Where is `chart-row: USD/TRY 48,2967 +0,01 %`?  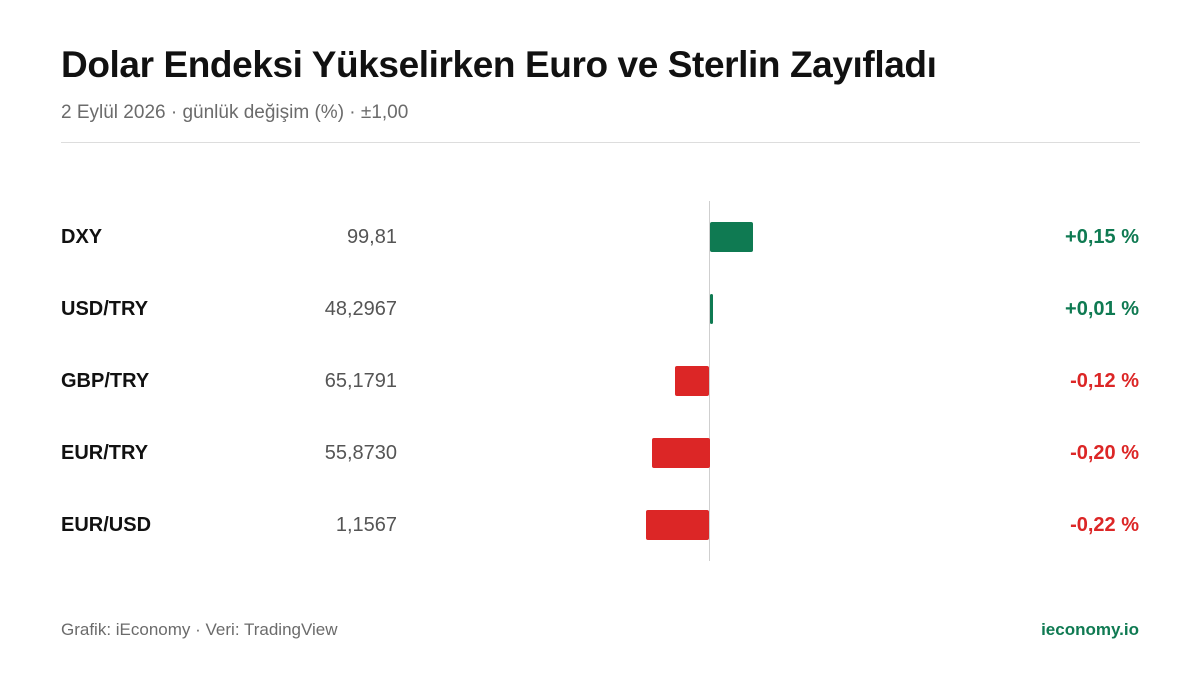
chart-row: USD/TRY 48,2967 +0,01 % is located at coordinates (600, 310).